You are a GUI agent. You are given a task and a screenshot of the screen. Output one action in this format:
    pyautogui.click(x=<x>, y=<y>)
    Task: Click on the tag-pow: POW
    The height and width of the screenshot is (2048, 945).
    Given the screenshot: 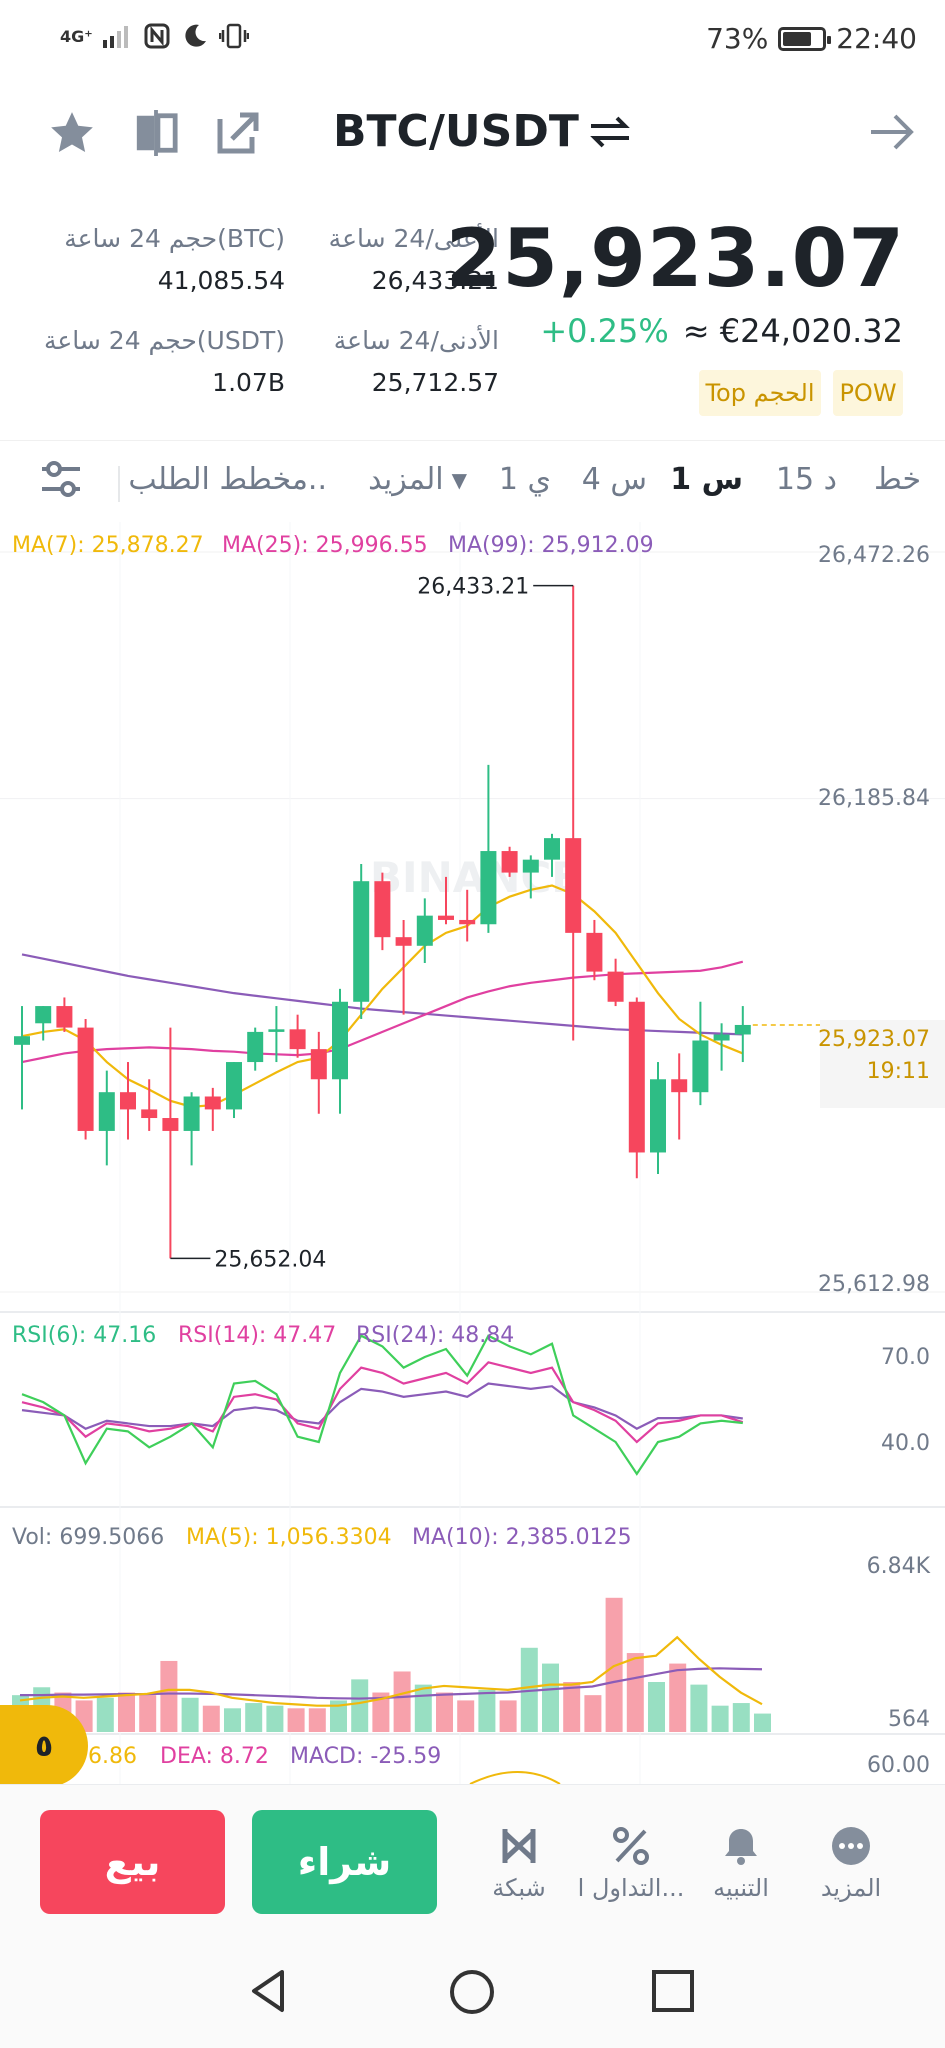 What is the action you would take?
    pyautogui.click(x=868, y=393)
    